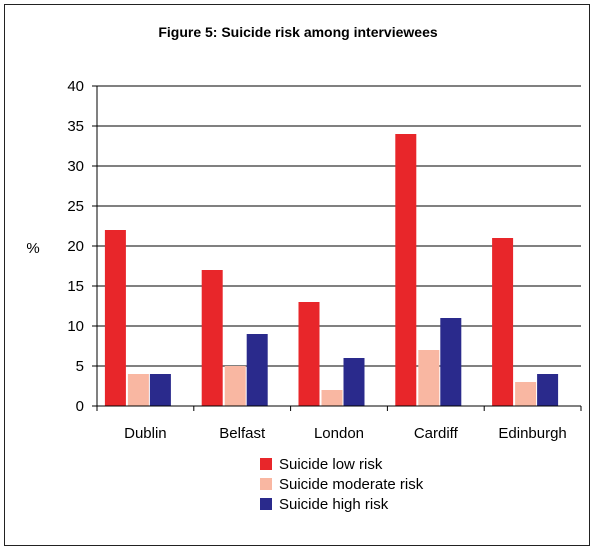 Image resolution: width=594 pixels, height=550 pixels. Describe the element at coordinates (75, 206) in the screenshot. I see `y-tick-label: 25` at that location.